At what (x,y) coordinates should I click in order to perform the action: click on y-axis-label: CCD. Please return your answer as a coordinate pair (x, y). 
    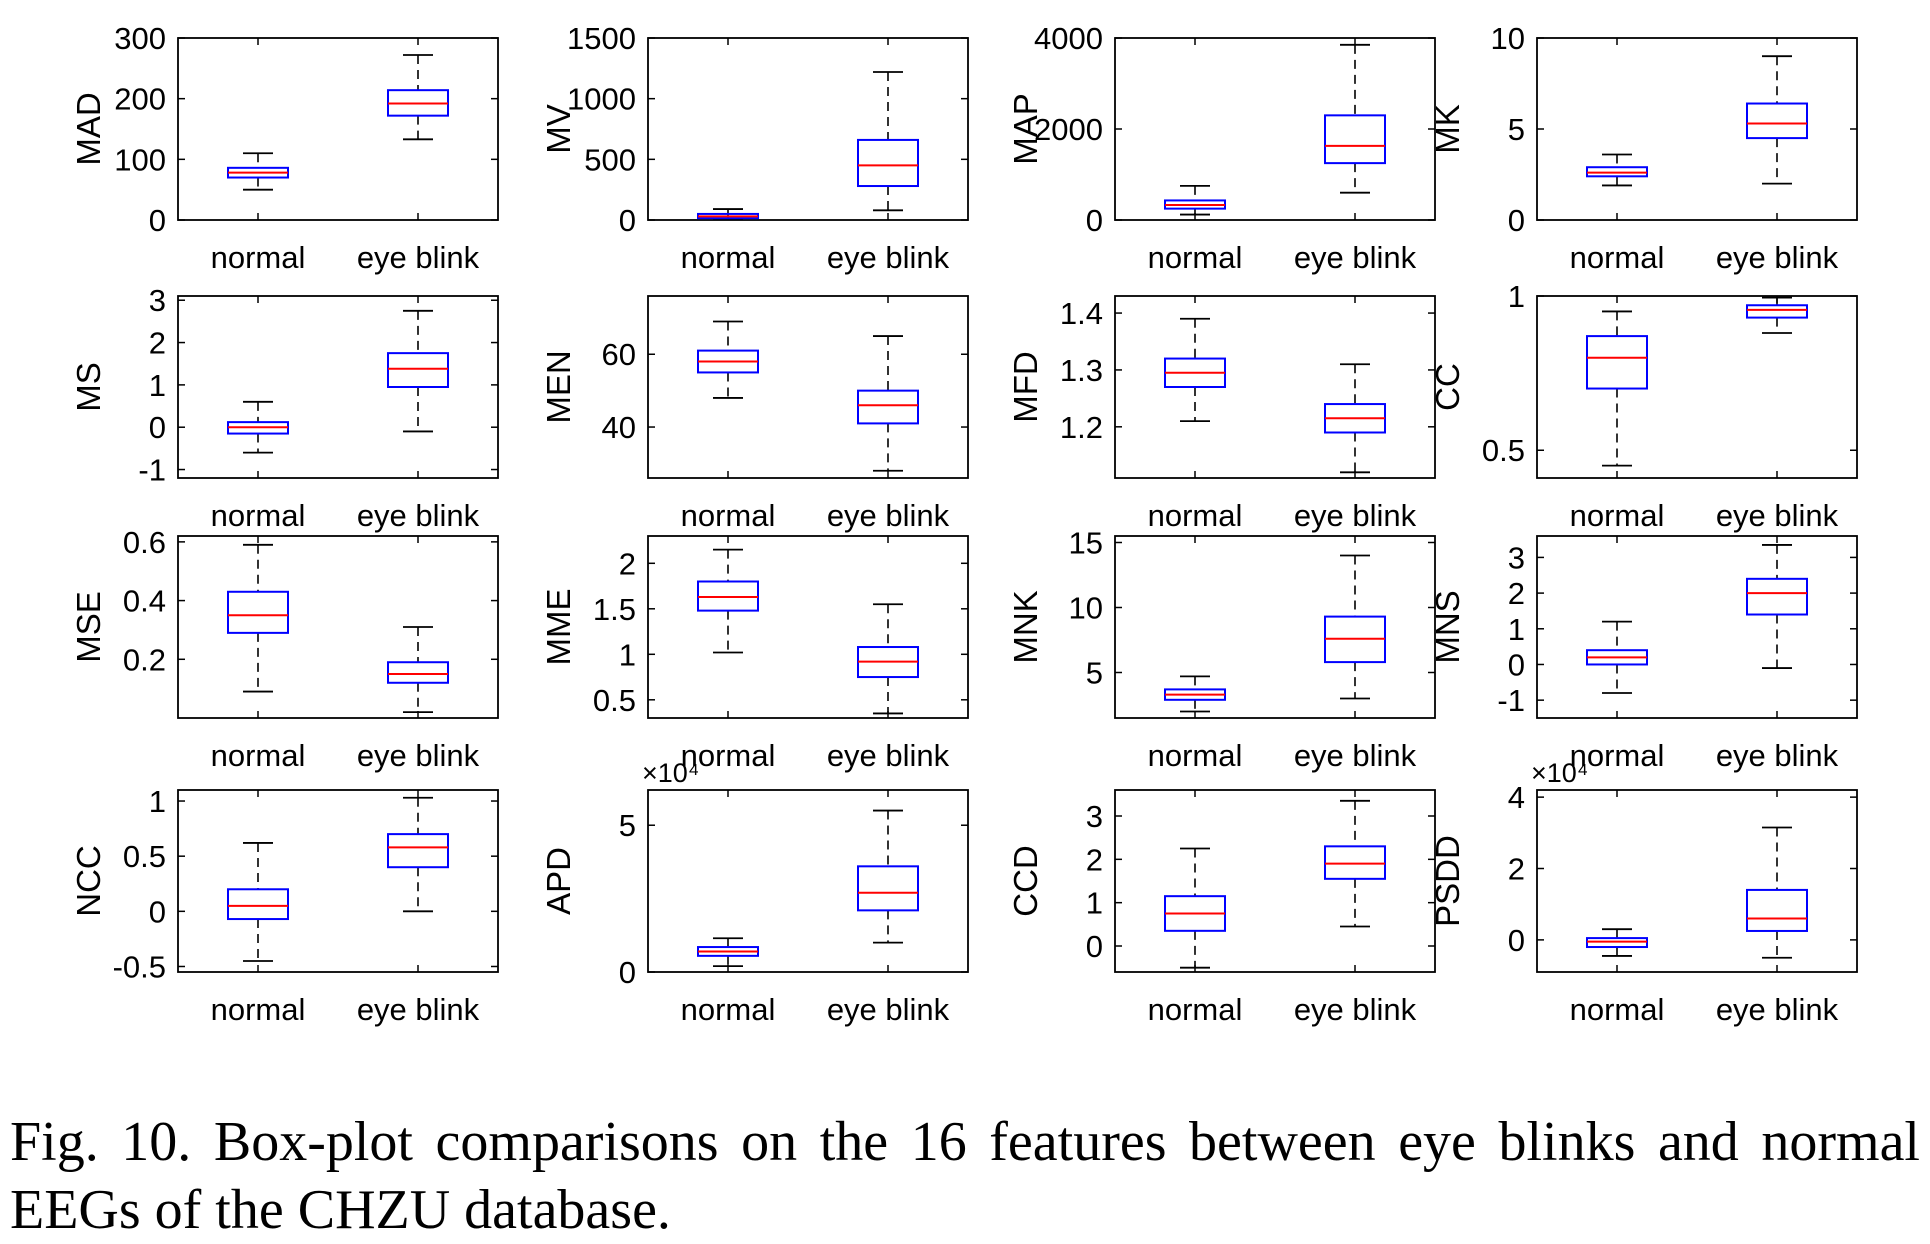
    Looking at the image, I should click on (1025, 881).